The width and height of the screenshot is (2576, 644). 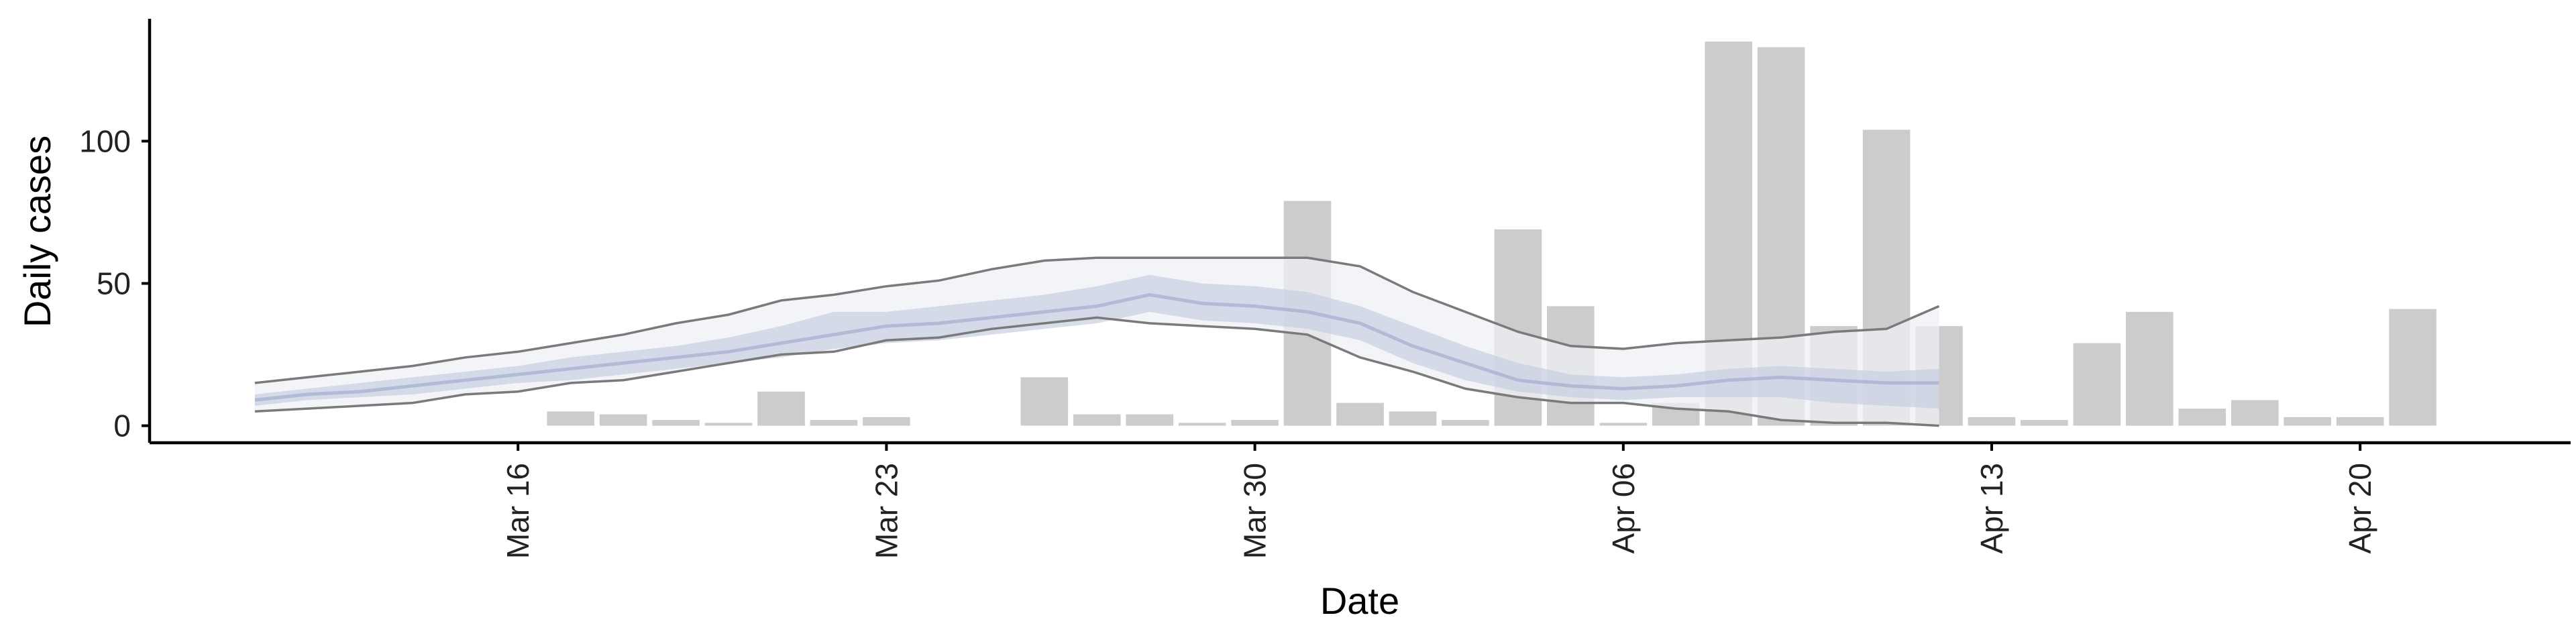 I want to click on inner-interval-band, so click(x=1096, y=341).